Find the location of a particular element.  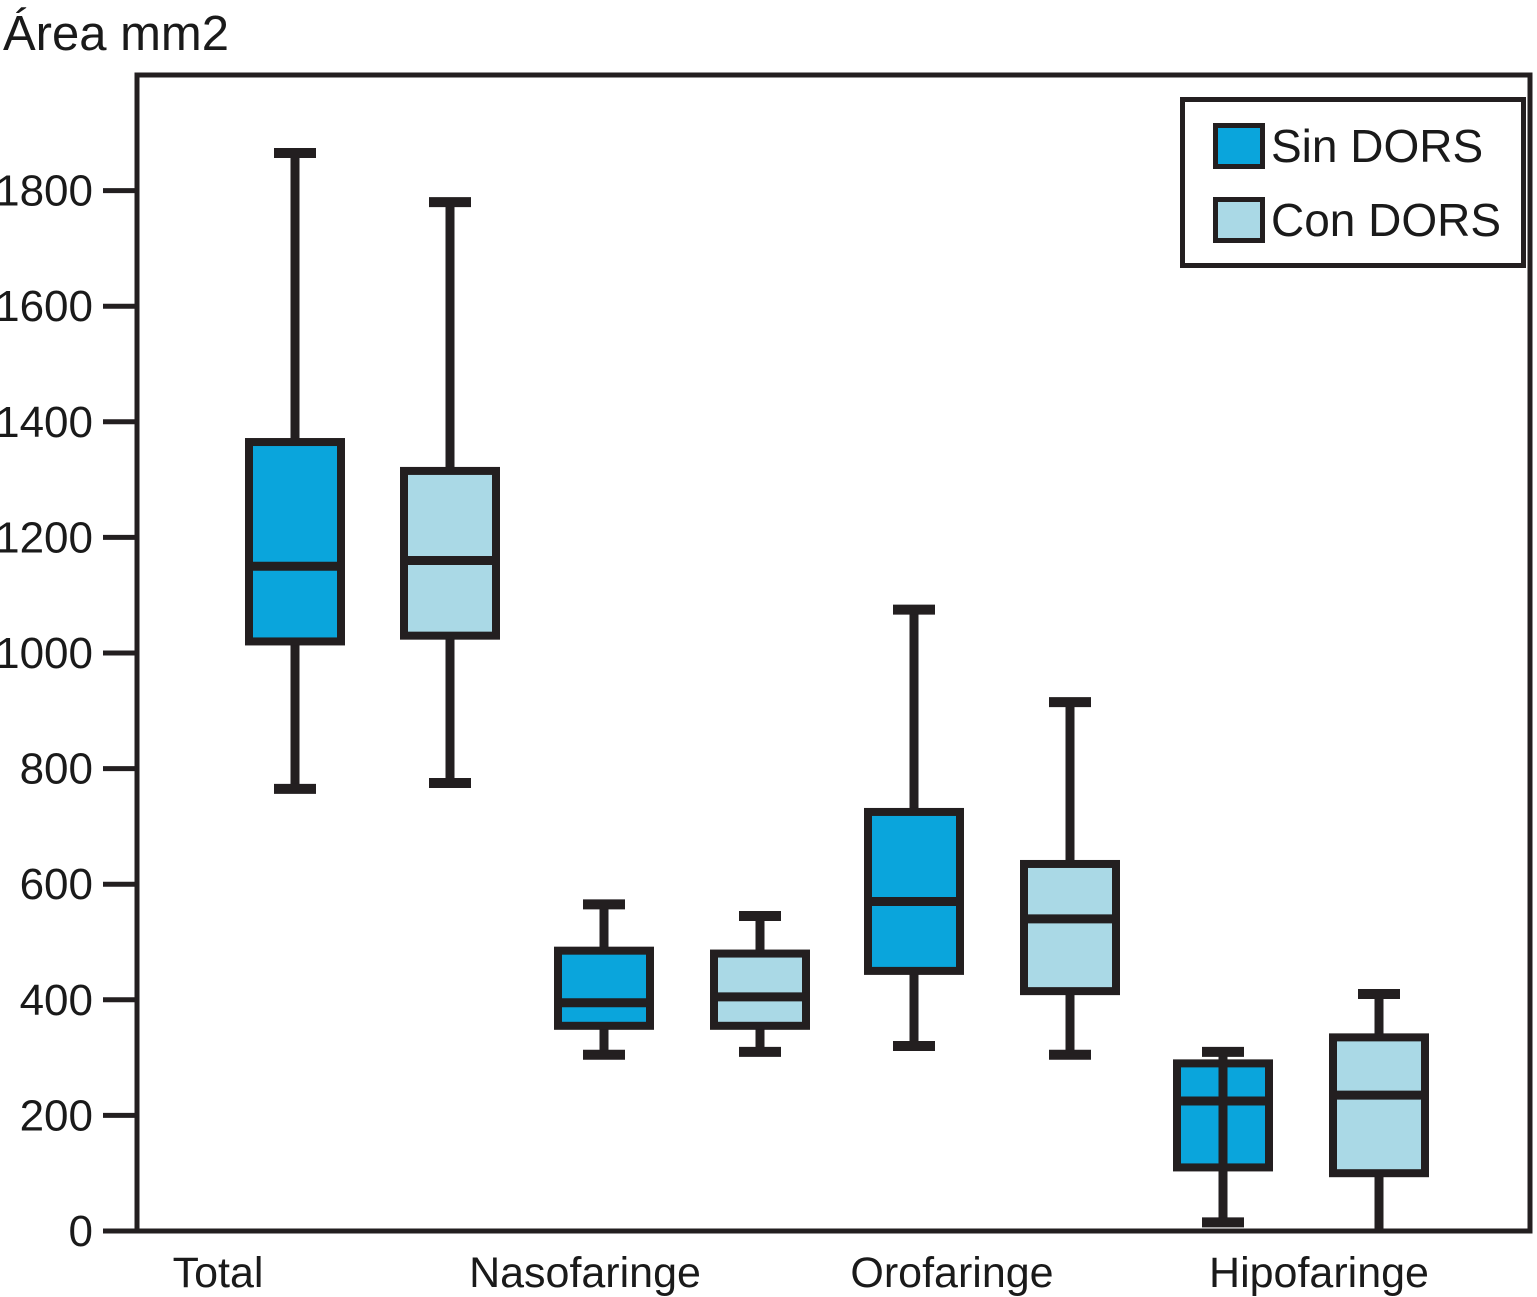

x-axis-label: Orofaringe is located at coordinates (951, 1273).